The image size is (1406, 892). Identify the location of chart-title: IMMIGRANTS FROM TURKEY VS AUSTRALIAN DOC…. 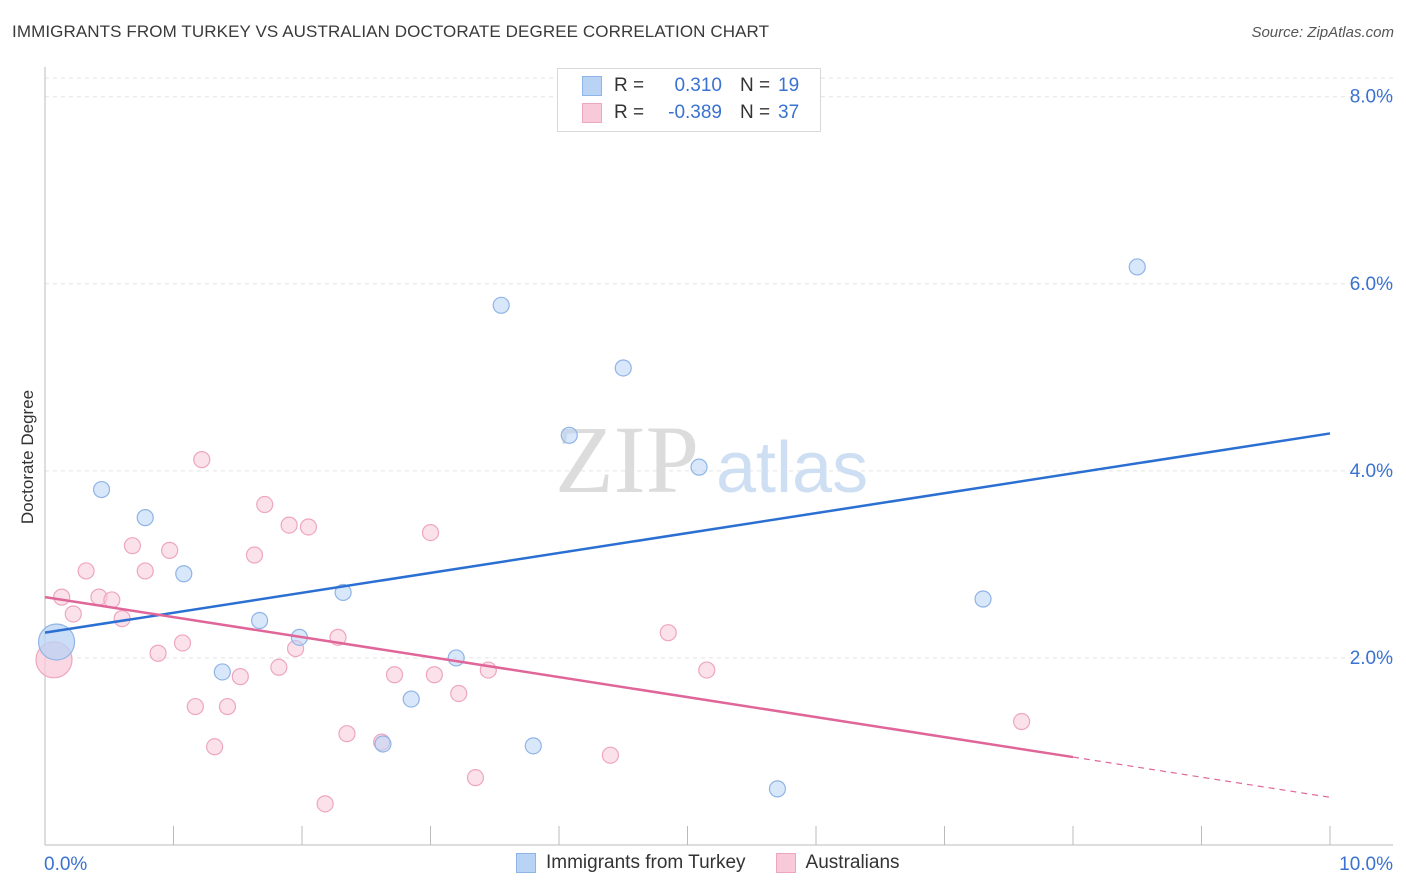
(391, 31).